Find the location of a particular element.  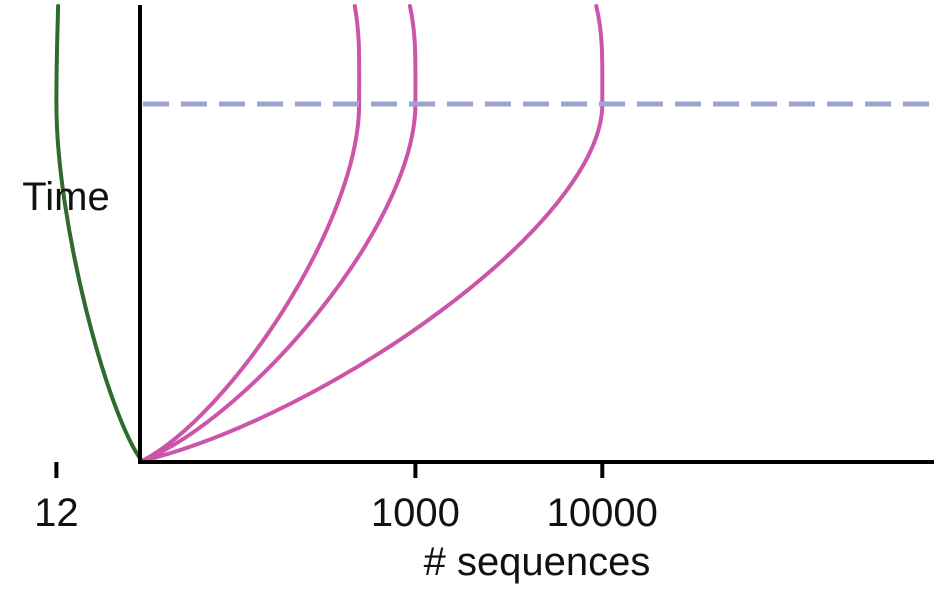

x-tick-label-2: 10000 is located at coordinates (602, 513).